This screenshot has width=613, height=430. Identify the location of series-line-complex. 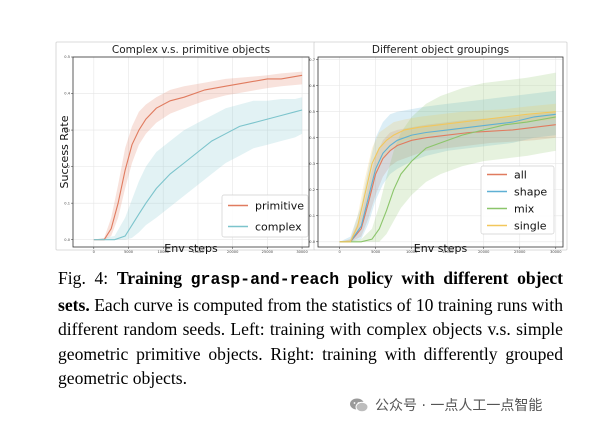
(198, 175).